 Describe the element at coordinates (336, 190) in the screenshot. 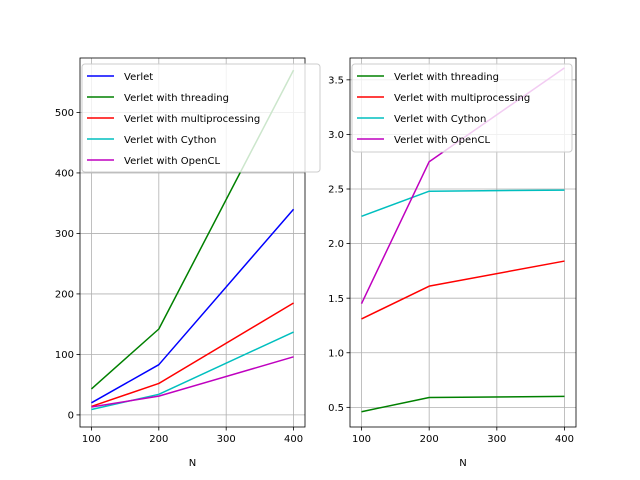

I see `y-tick-label: 2.5` at that location.